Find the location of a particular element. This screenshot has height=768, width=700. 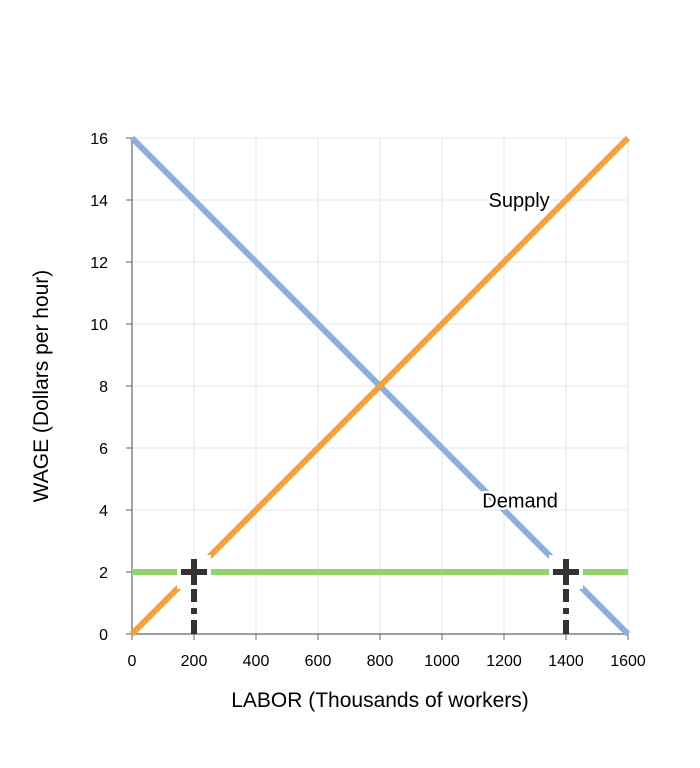

y-tick-label: 2 is located at coordinates (103, 573).